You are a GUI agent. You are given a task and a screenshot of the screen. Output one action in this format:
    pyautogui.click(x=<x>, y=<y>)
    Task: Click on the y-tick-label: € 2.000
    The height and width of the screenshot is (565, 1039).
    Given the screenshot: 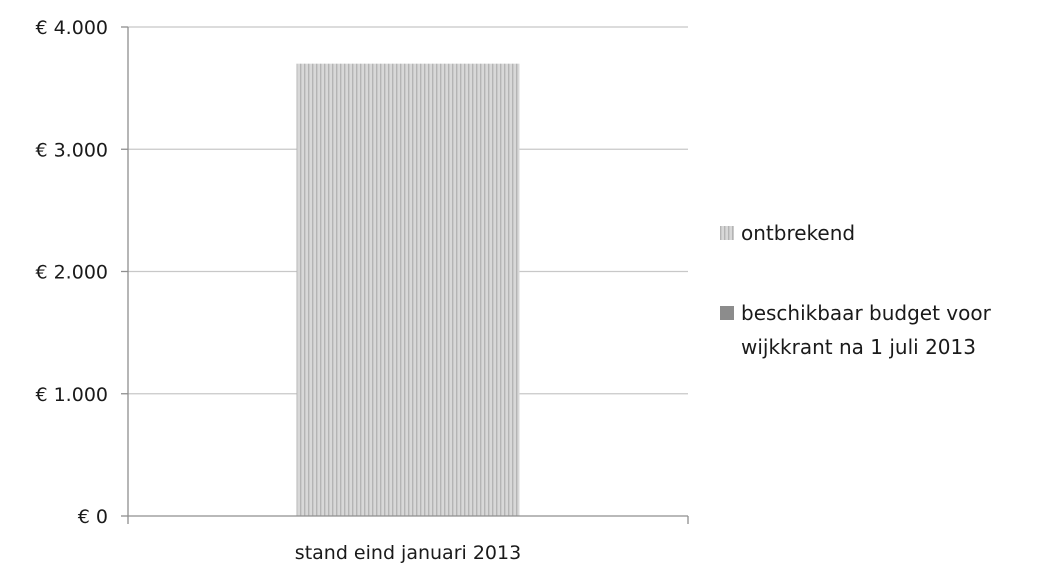 What is the action you would take?
    pyautogui.click(x=71, y=273)
    